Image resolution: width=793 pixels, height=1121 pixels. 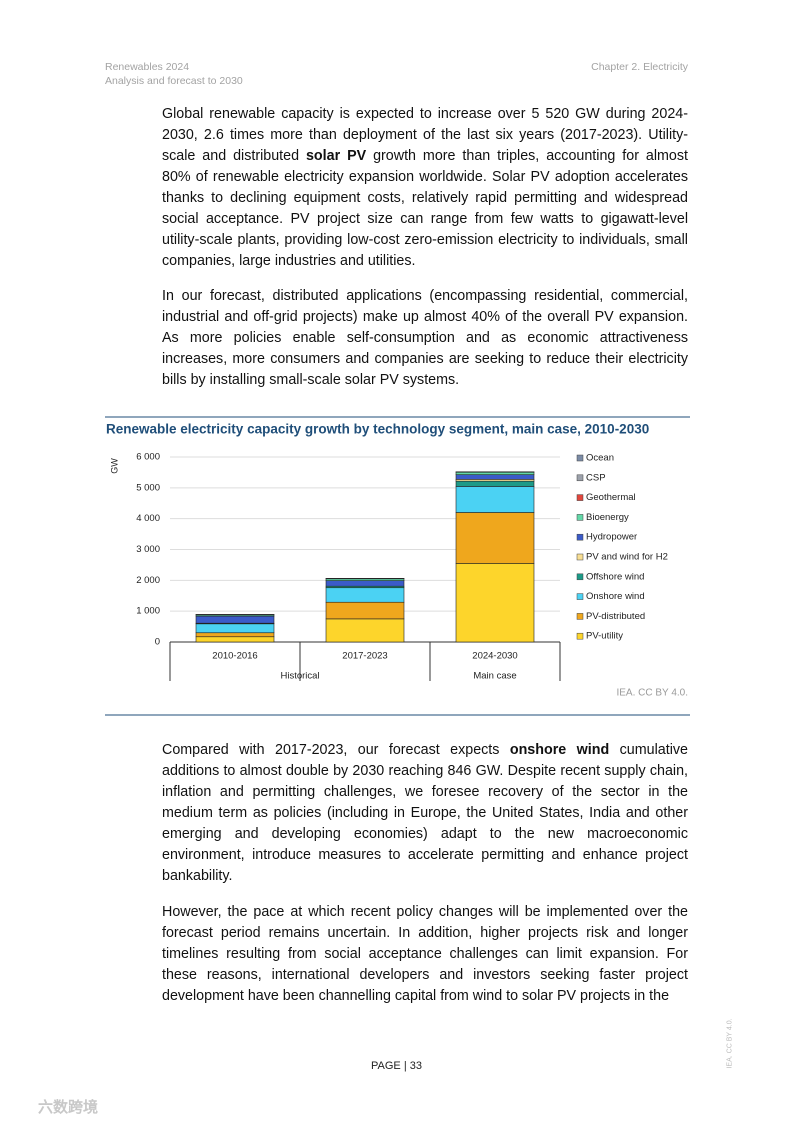 I want to click on legend-label: Geothermal, so click(x=611, y=497).